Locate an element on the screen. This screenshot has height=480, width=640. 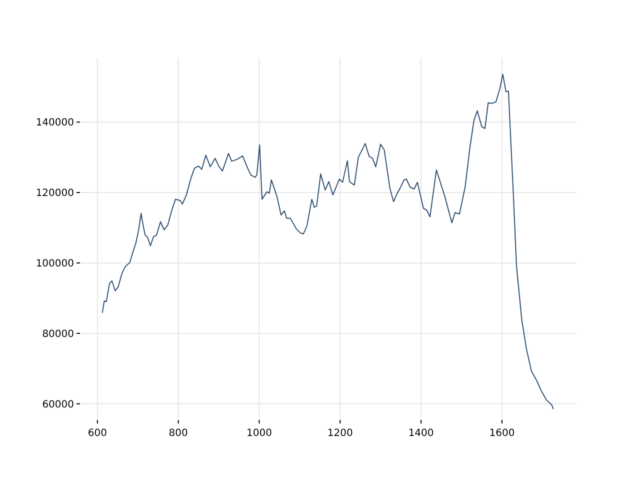
x-tick-label: 1600 is located at coordinates (502, 433).